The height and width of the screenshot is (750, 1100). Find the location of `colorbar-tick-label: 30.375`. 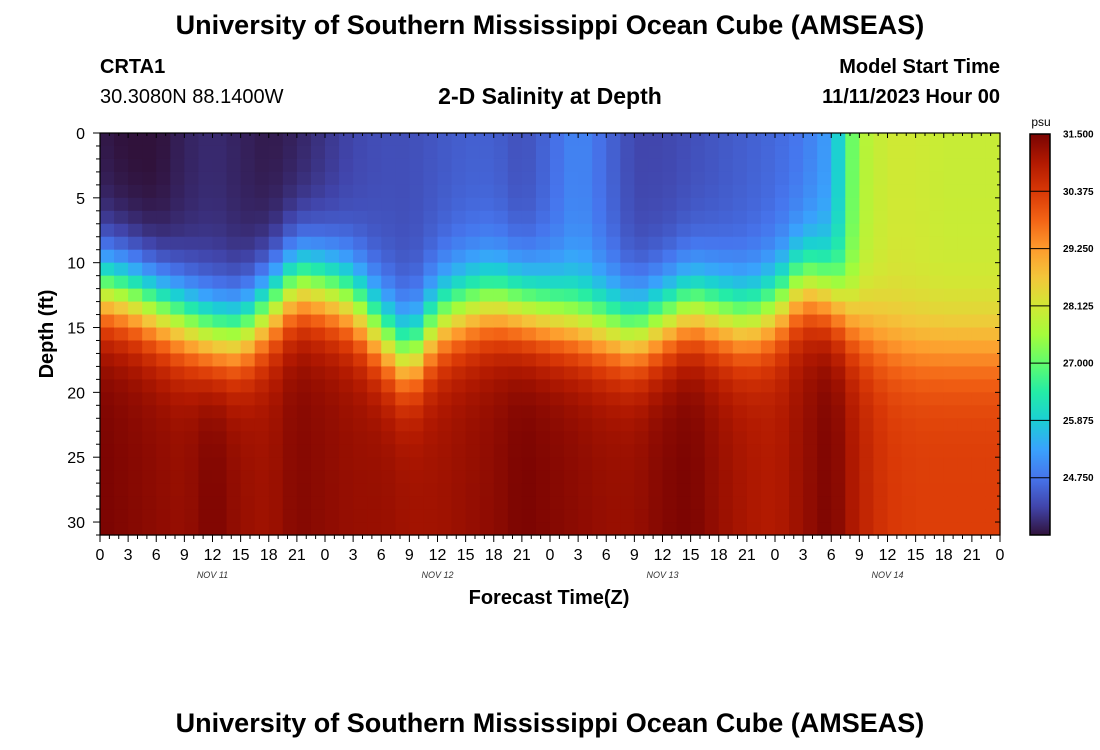

colorbar-tick-label: 30.375 is located at coordinates (1078, 192).